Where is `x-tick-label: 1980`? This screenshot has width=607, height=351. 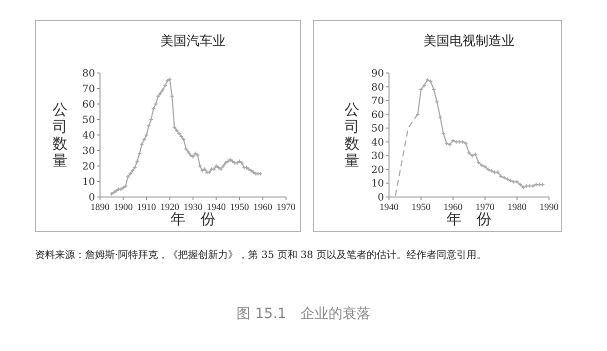 x-tick-label: 1980 is located at coordinates (517, 208).